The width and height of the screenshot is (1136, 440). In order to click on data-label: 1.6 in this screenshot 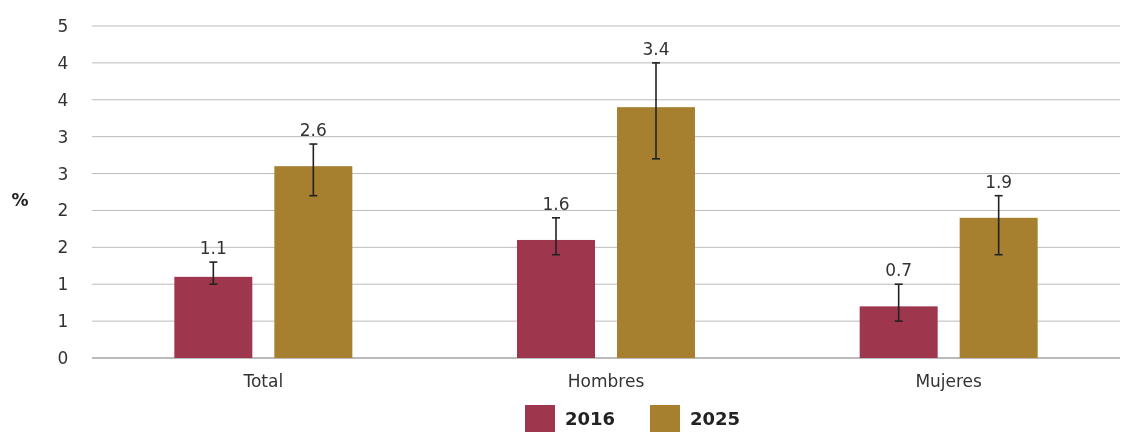, I will do `click(556, 203)`.